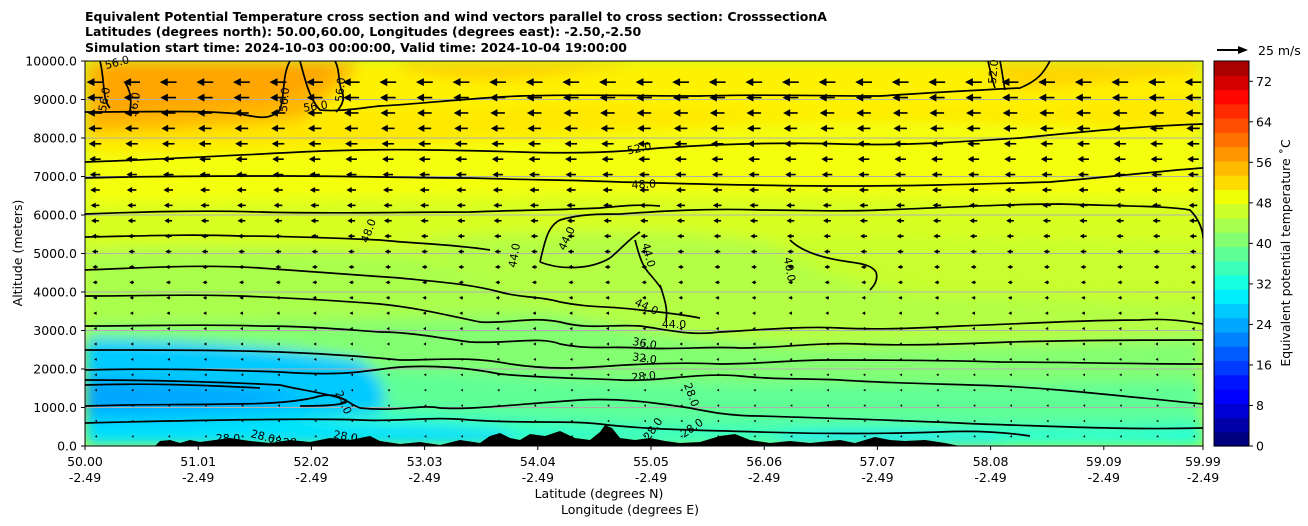 The height and width of the screenshot is (526, 1308). What do you see at coordinates (558, 427) in the screenshot?
I see `contour-line` at bounding box center [558, 427].